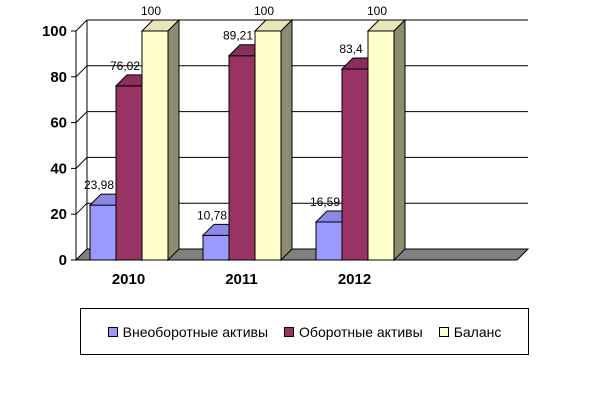 The image size is (600, 403). What do you see at coordinates (354, 279) in the screenshot?
I see `x-tick-label-2: 2012` at bounding box center [354, 279].